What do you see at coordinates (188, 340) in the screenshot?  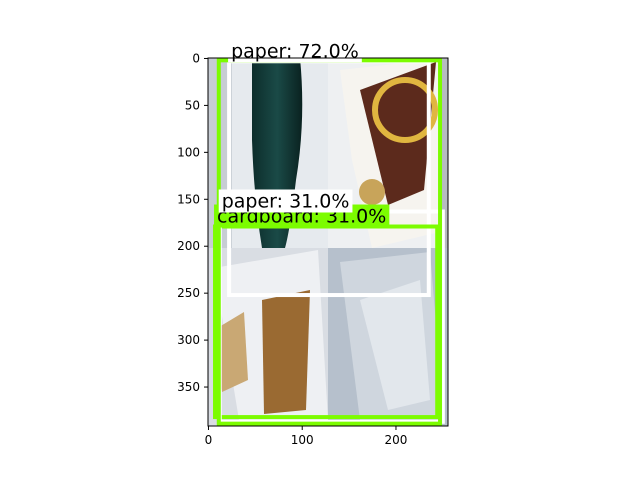 I see `y-tick-label: 300` at bounding box center [188, 340].